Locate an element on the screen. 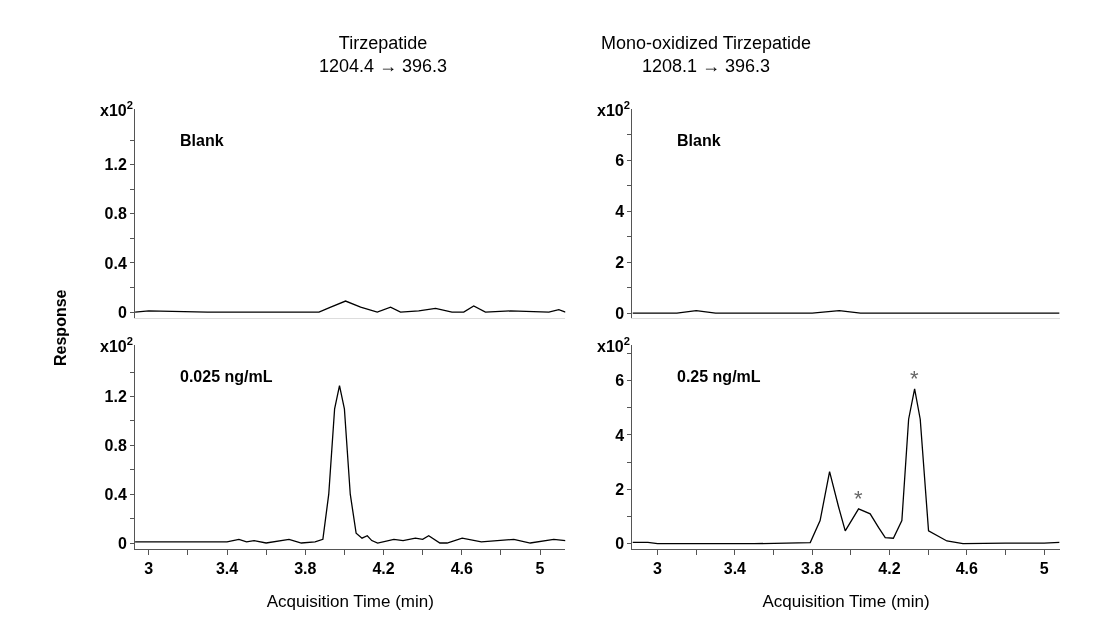  annotation: 0.025 ng/mL is located at coordinates (226, 376).